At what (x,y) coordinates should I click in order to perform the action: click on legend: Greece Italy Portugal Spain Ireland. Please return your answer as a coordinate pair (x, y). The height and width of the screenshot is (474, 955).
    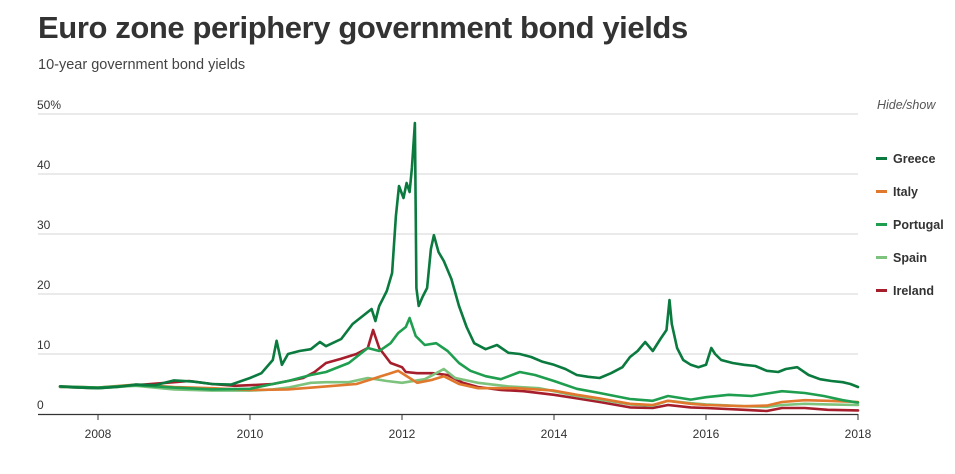
    Looking at the image, I should click on (910, 224).